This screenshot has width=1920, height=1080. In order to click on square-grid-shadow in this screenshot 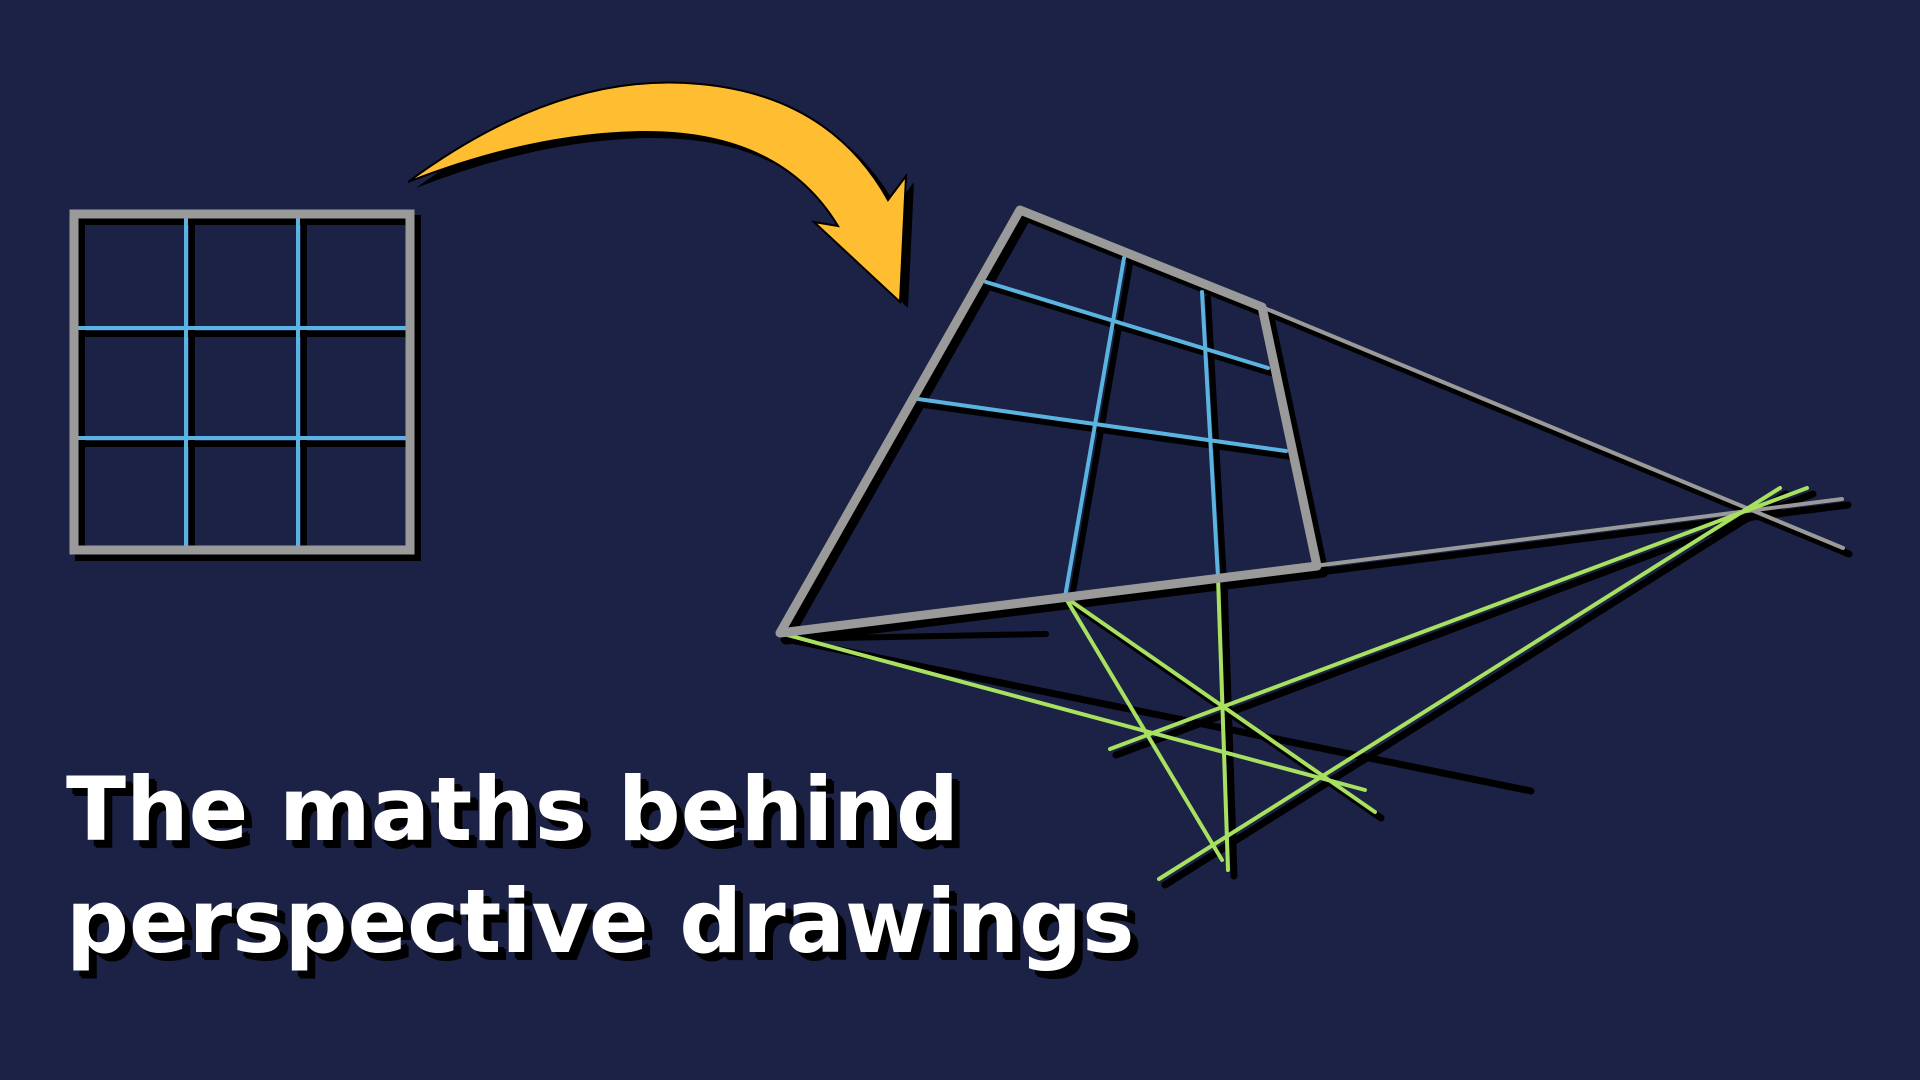, I will do `click(248, 388)`.